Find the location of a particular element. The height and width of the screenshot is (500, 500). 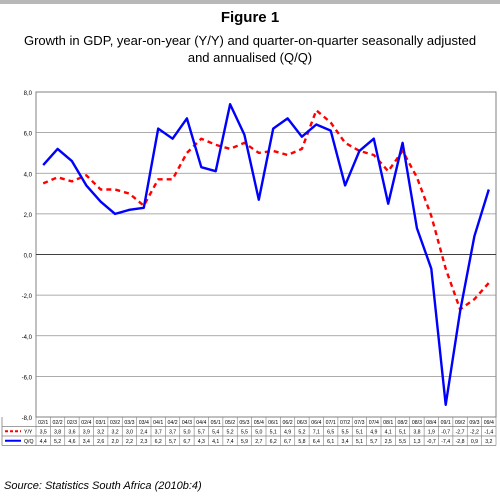

x-category-label: 09/1 is located at coordinates (446, 423).